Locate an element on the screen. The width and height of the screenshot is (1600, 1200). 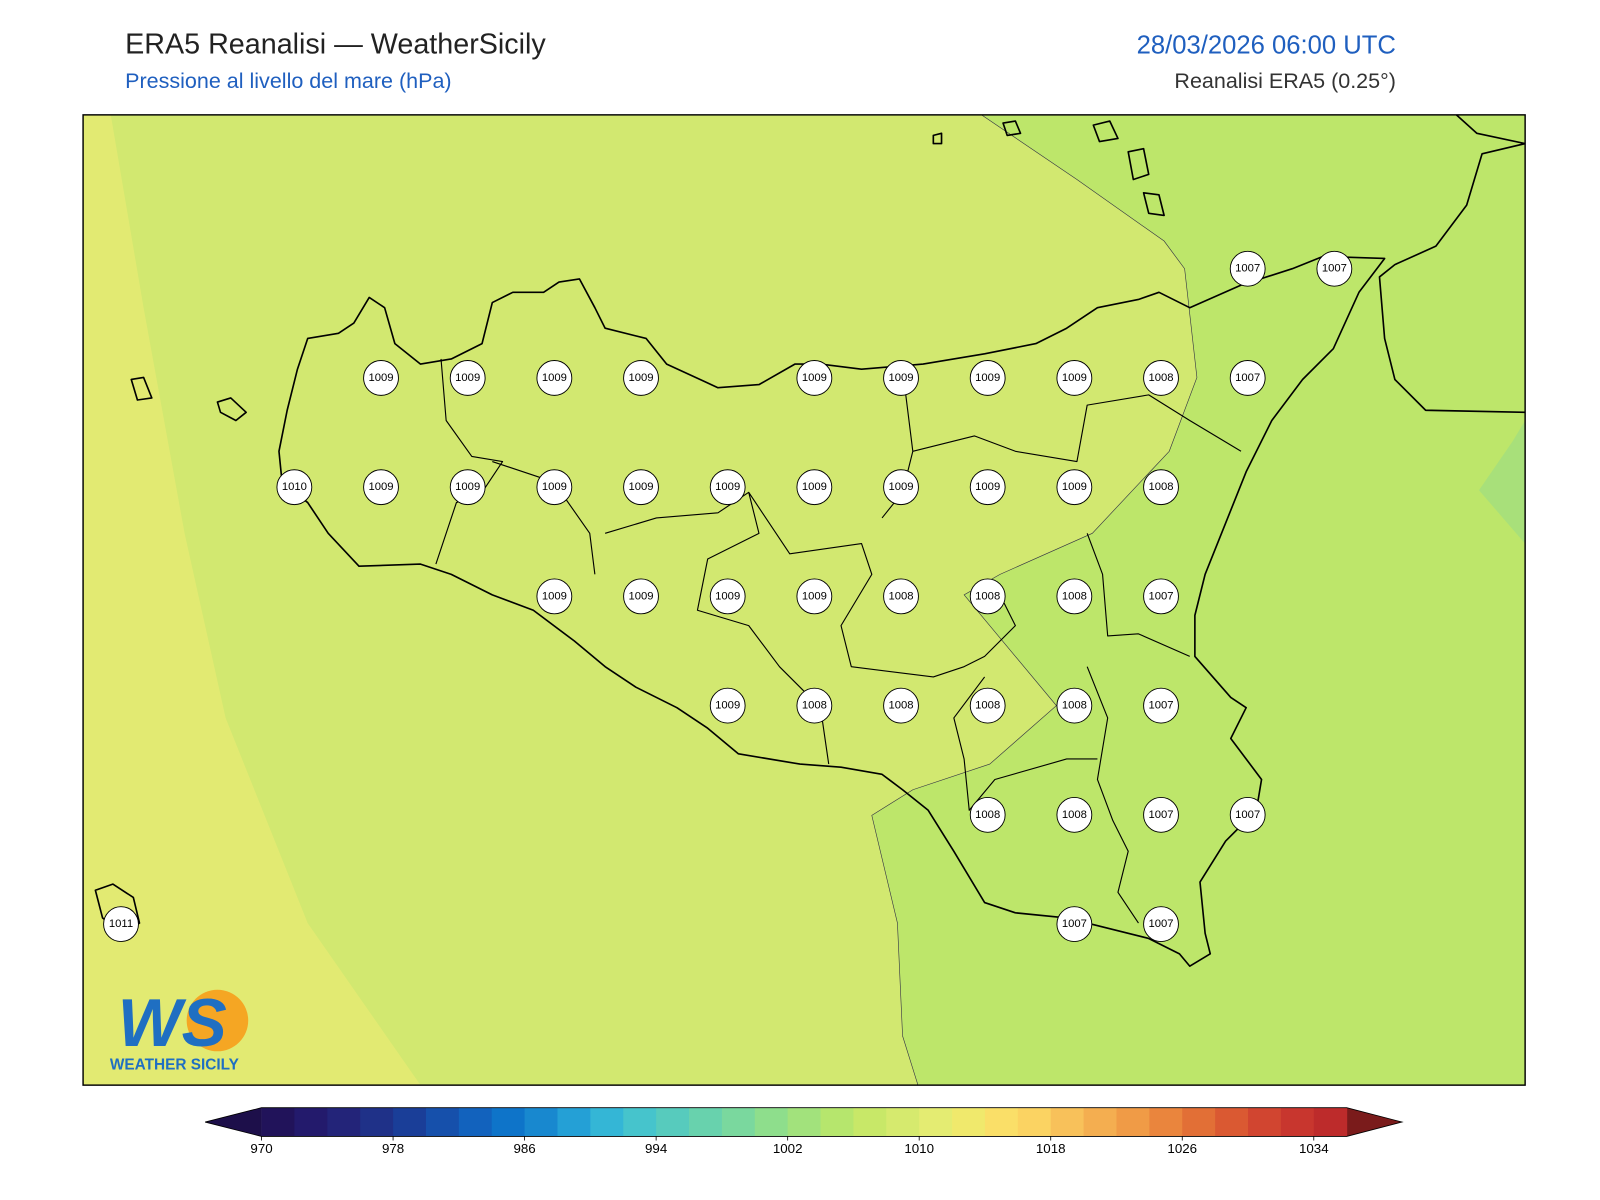
colorbar: 970 978 986 994 1002 1010 1018 1026 1034 is located at coordinates (804, 1131).